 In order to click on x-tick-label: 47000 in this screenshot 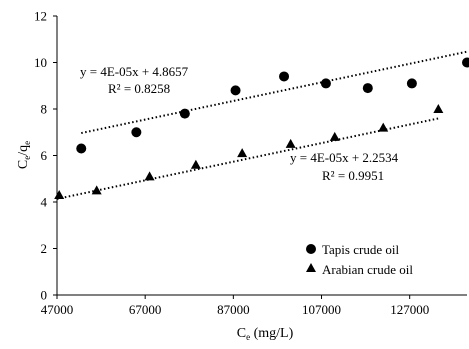, I will do `click(57, 309)`.